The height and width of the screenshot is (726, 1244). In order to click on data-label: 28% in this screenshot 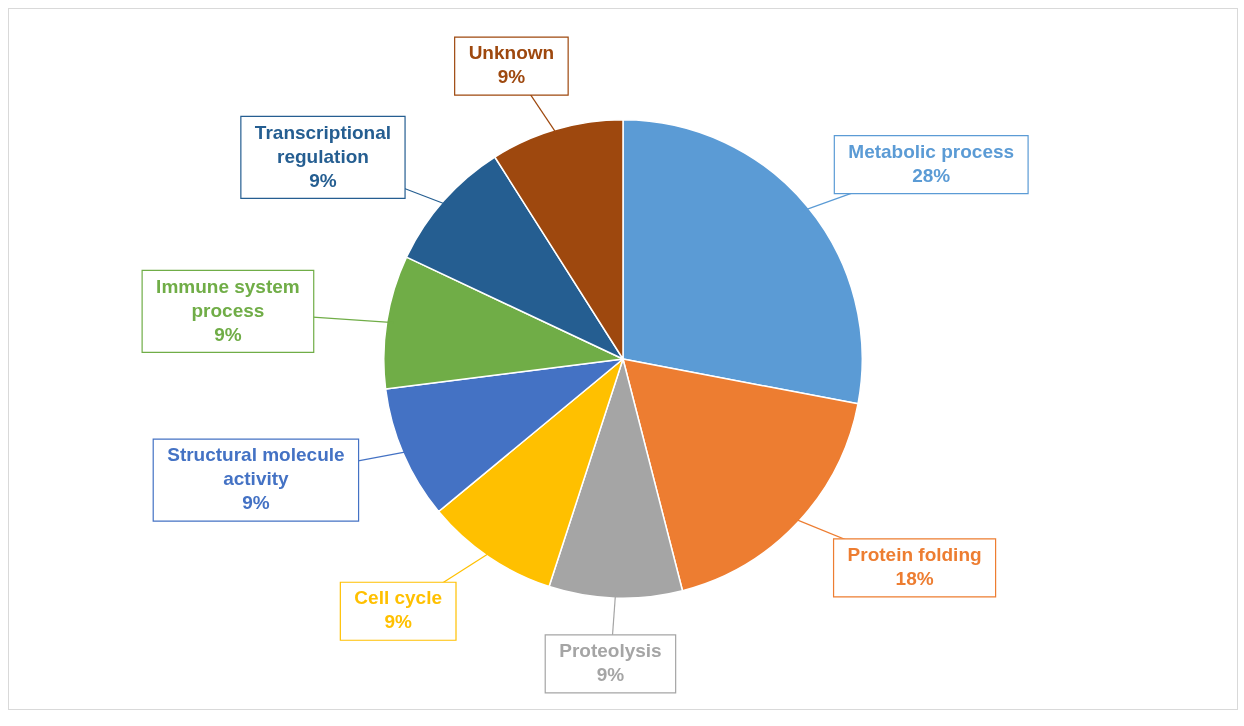, I will do `click(931, 175)`.